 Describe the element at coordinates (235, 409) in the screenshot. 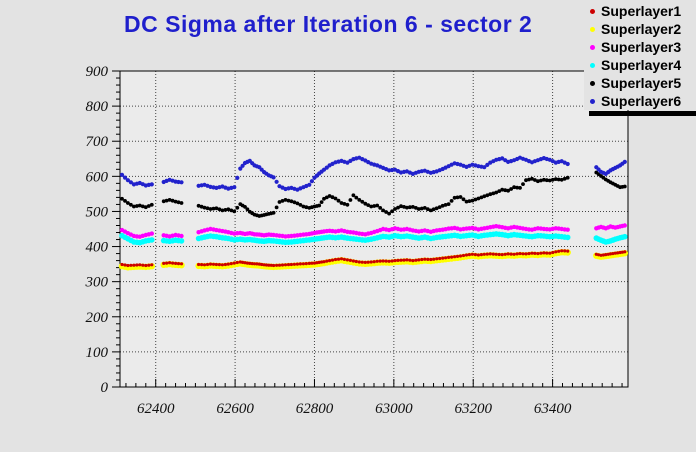

I see `x-tick-label: 62600` at that location.